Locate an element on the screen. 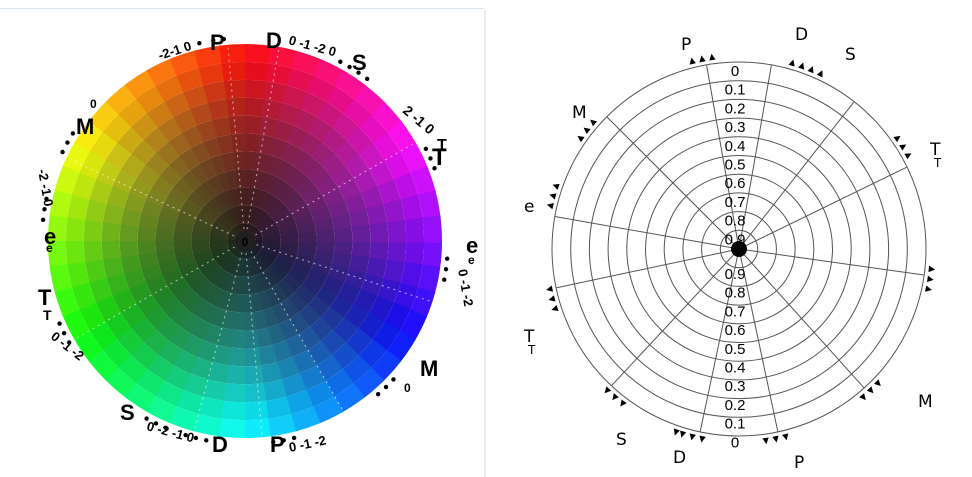 This screenshot has height=477, width=972. ring-label-bottom-5: 0.4 is located at coordinates (735, 368).